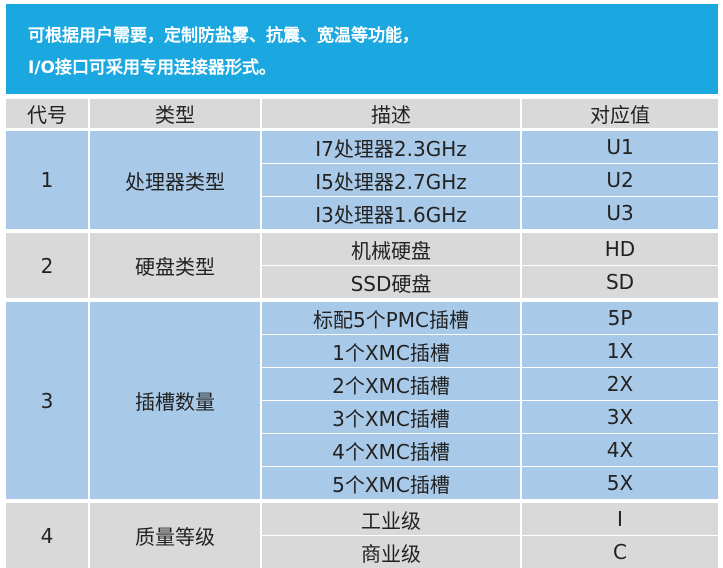 The image size is (723, 568). What do you see at coordinates (392, 318) in the screenshot?
I see `row-description: 标配5个PMC插槽` at bounding box center [392, 318].